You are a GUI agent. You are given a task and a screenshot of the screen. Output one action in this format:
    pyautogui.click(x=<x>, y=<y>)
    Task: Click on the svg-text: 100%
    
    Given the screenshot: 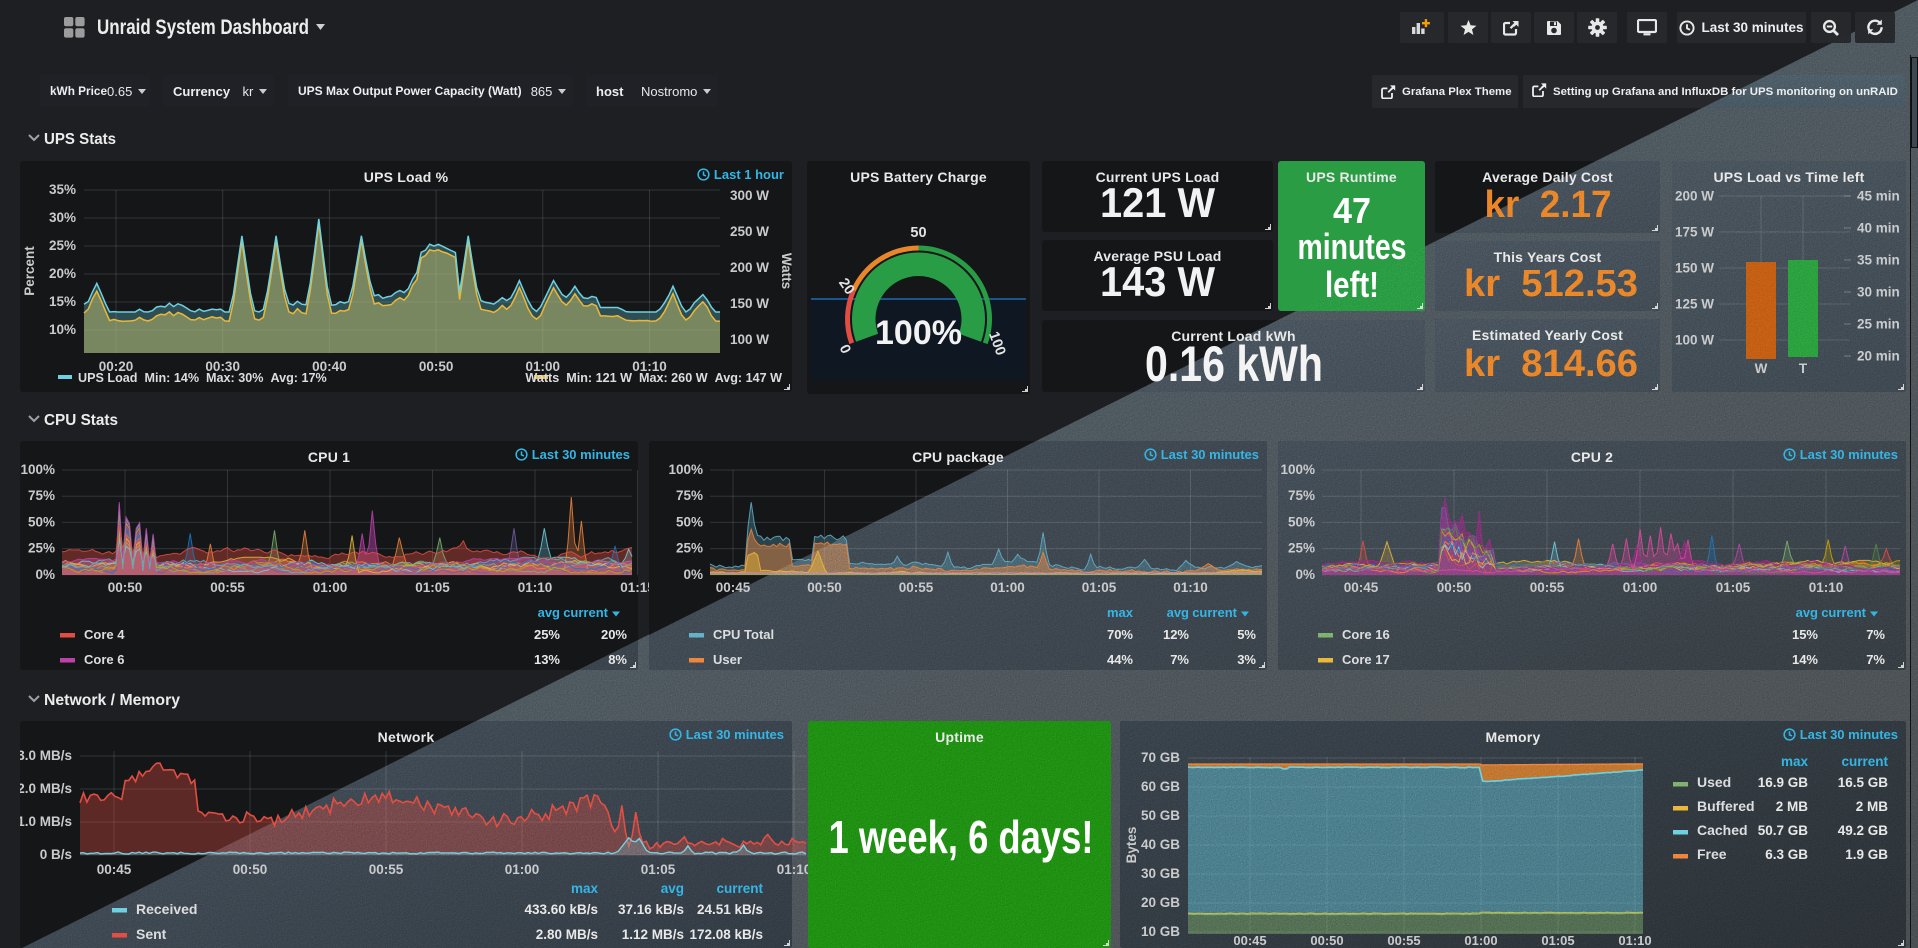 What is the action you would take?
    pyautogui.click(x=918, y=333)
    